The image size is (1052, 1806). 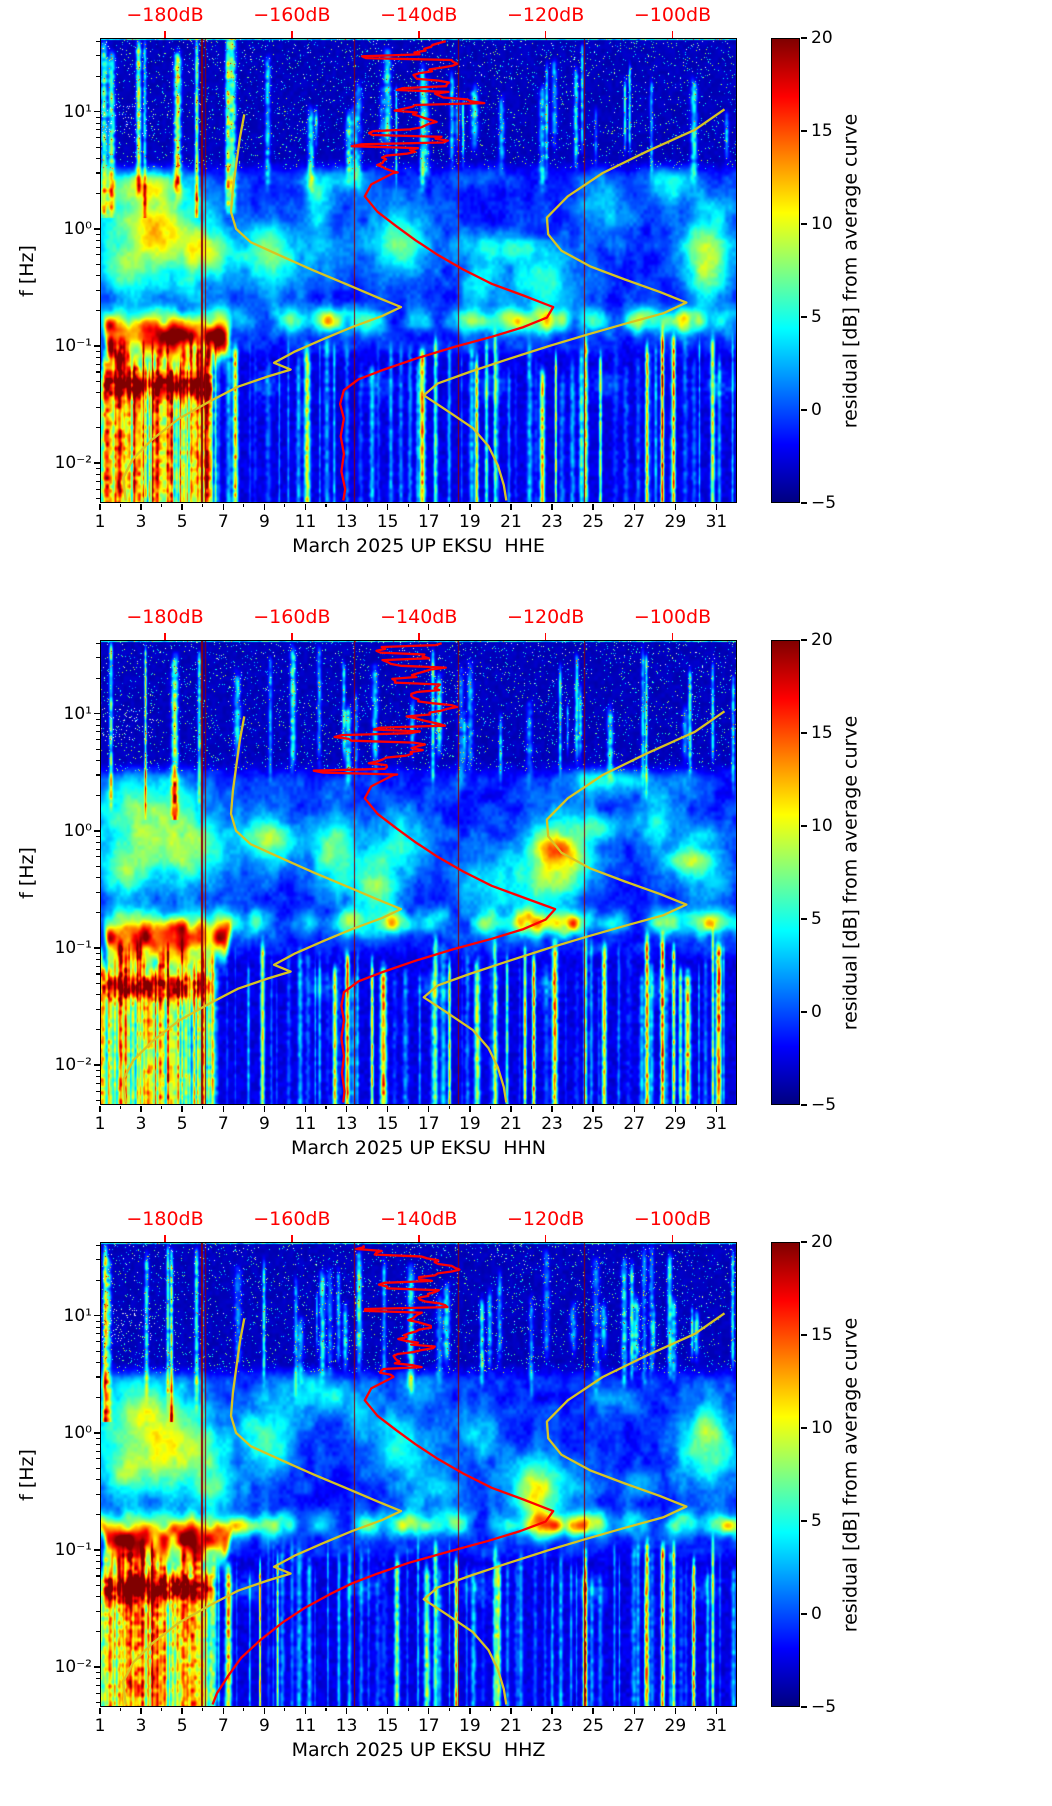 What do you see at coordinates (100, 1124) in the screenshot?
I see `x-tick-label: 1` at bounding box center [100, 1124].